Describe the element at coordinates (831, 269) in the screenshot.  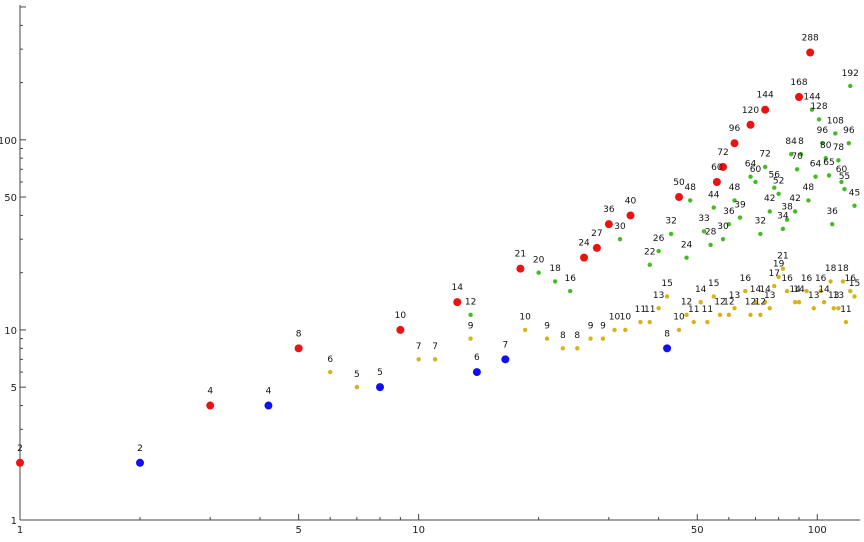
I see `data-label: 18` at that location.